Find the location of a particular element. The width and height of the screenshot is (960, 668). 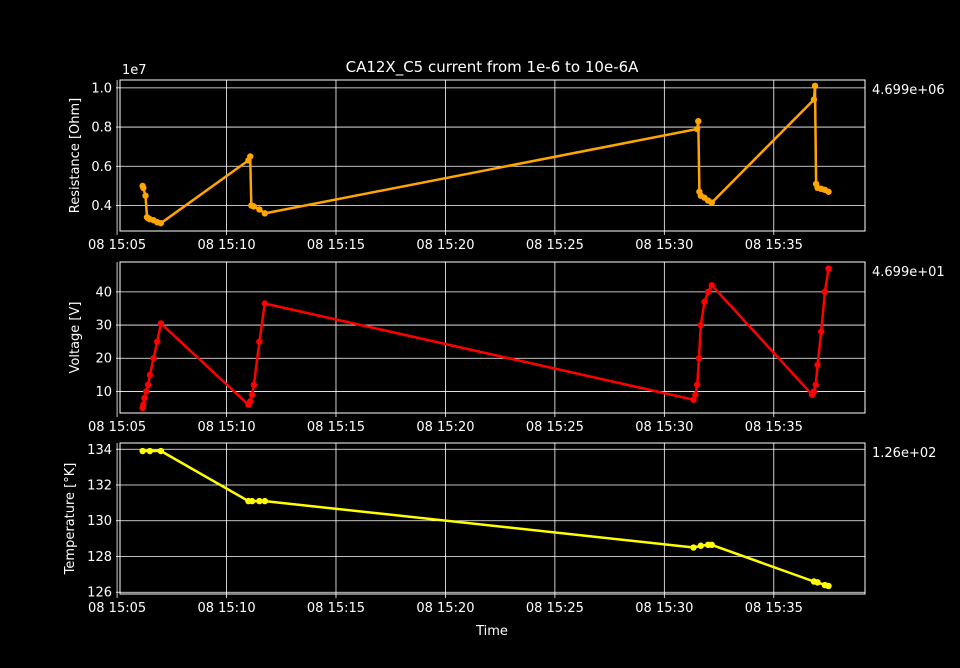

y-tick-label: 30 is located at coordinates (103, 326).